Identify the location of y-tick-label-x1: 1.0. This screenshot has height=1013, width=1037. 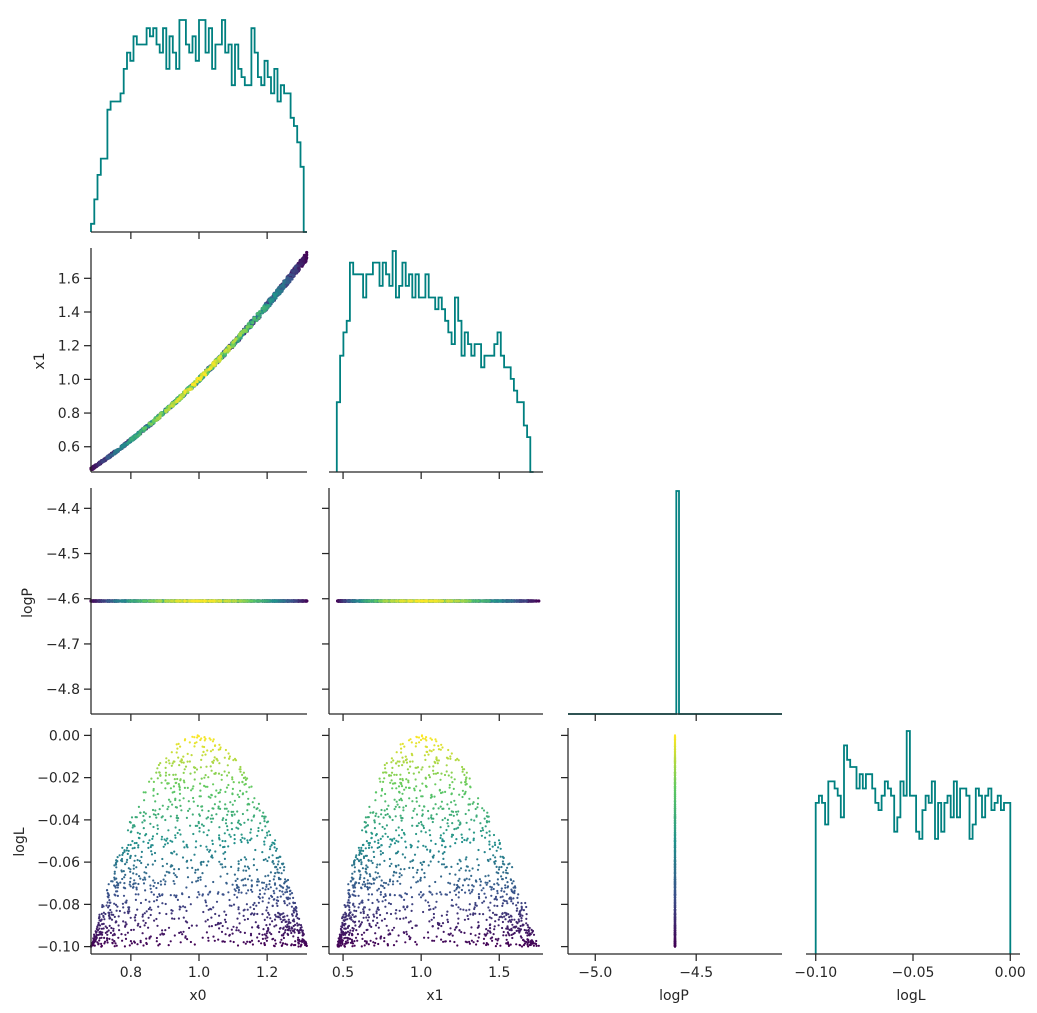
(69, 380).